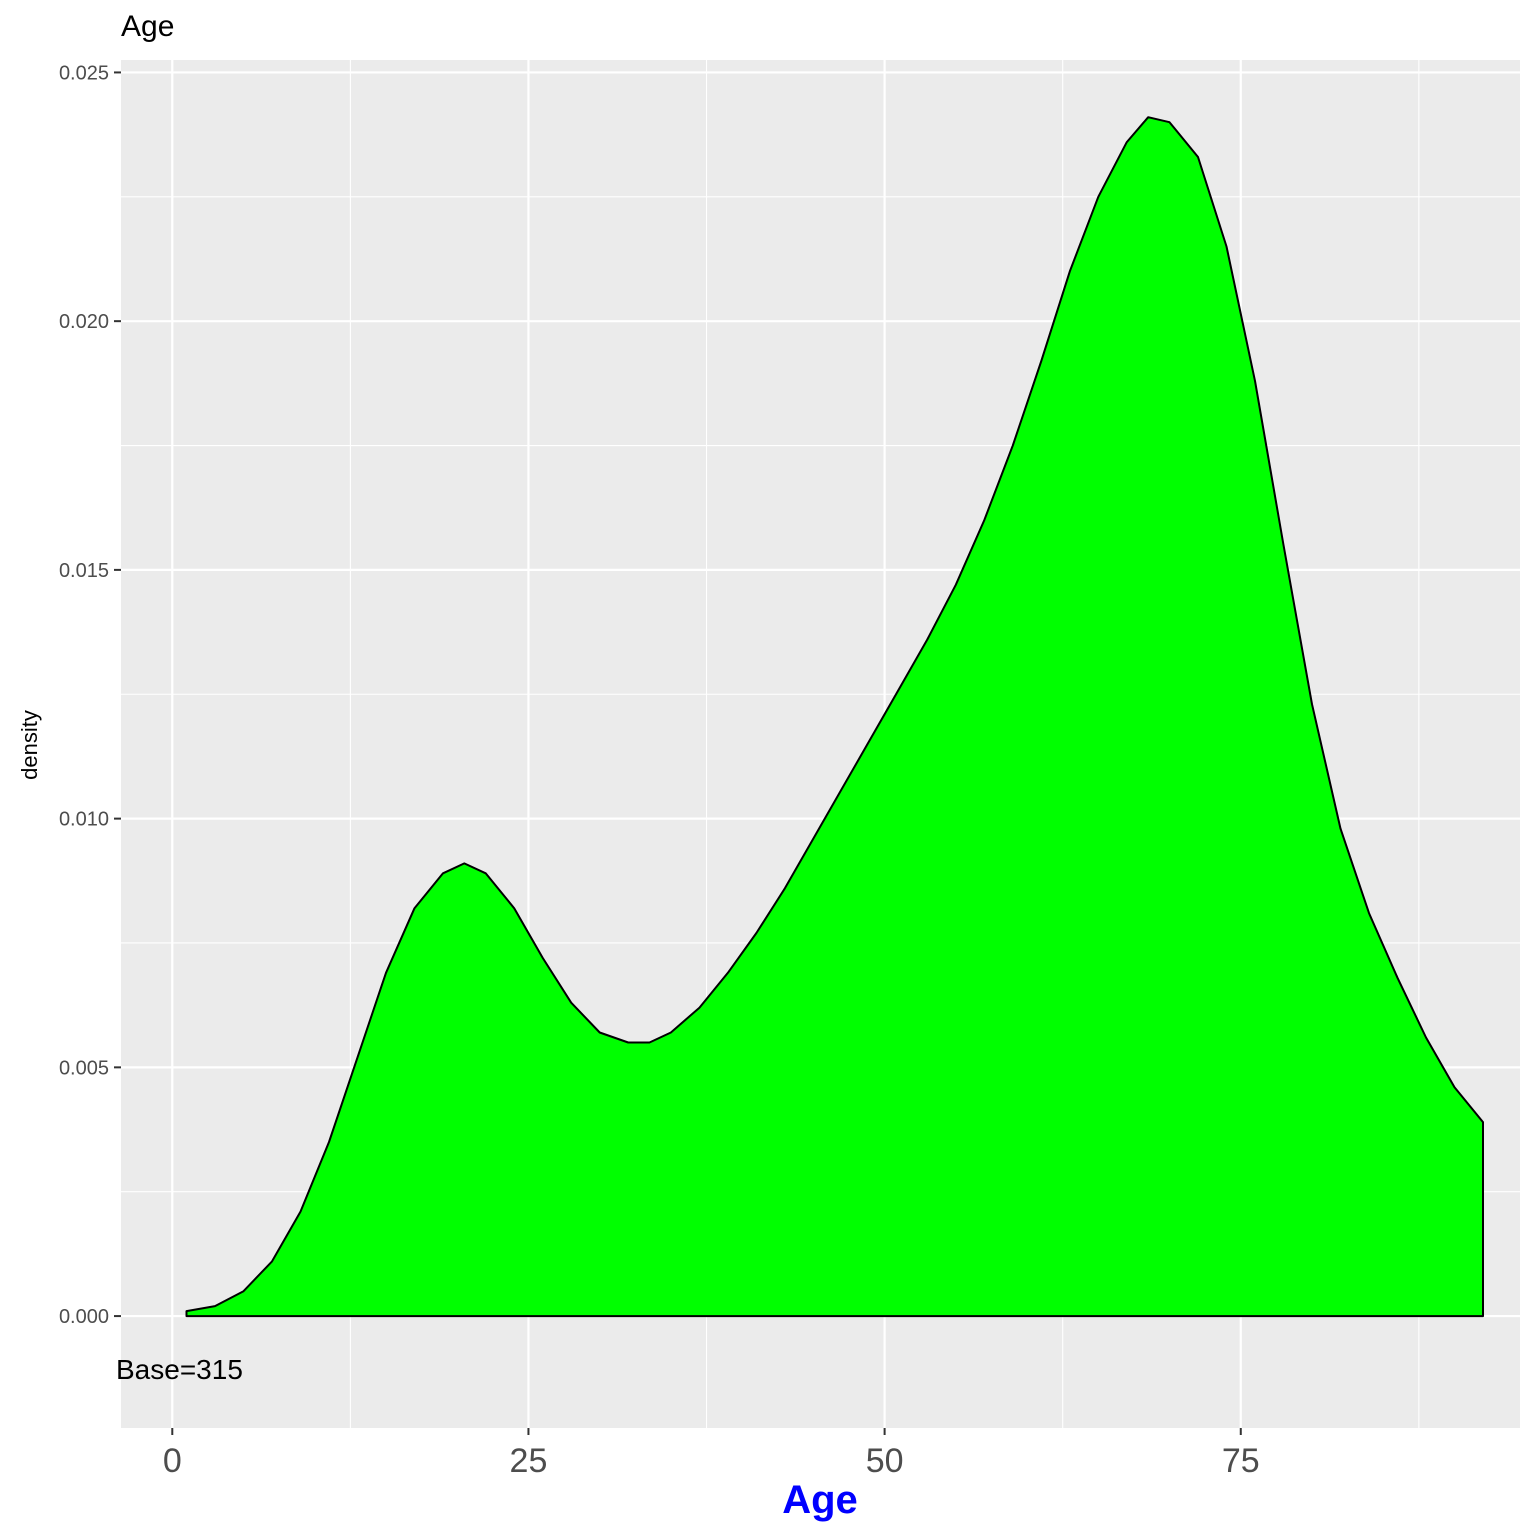  What do you see at coordinates (148, 26) in the screenshot?
I see `chart-title: Age` at bounding box center [148, 26].